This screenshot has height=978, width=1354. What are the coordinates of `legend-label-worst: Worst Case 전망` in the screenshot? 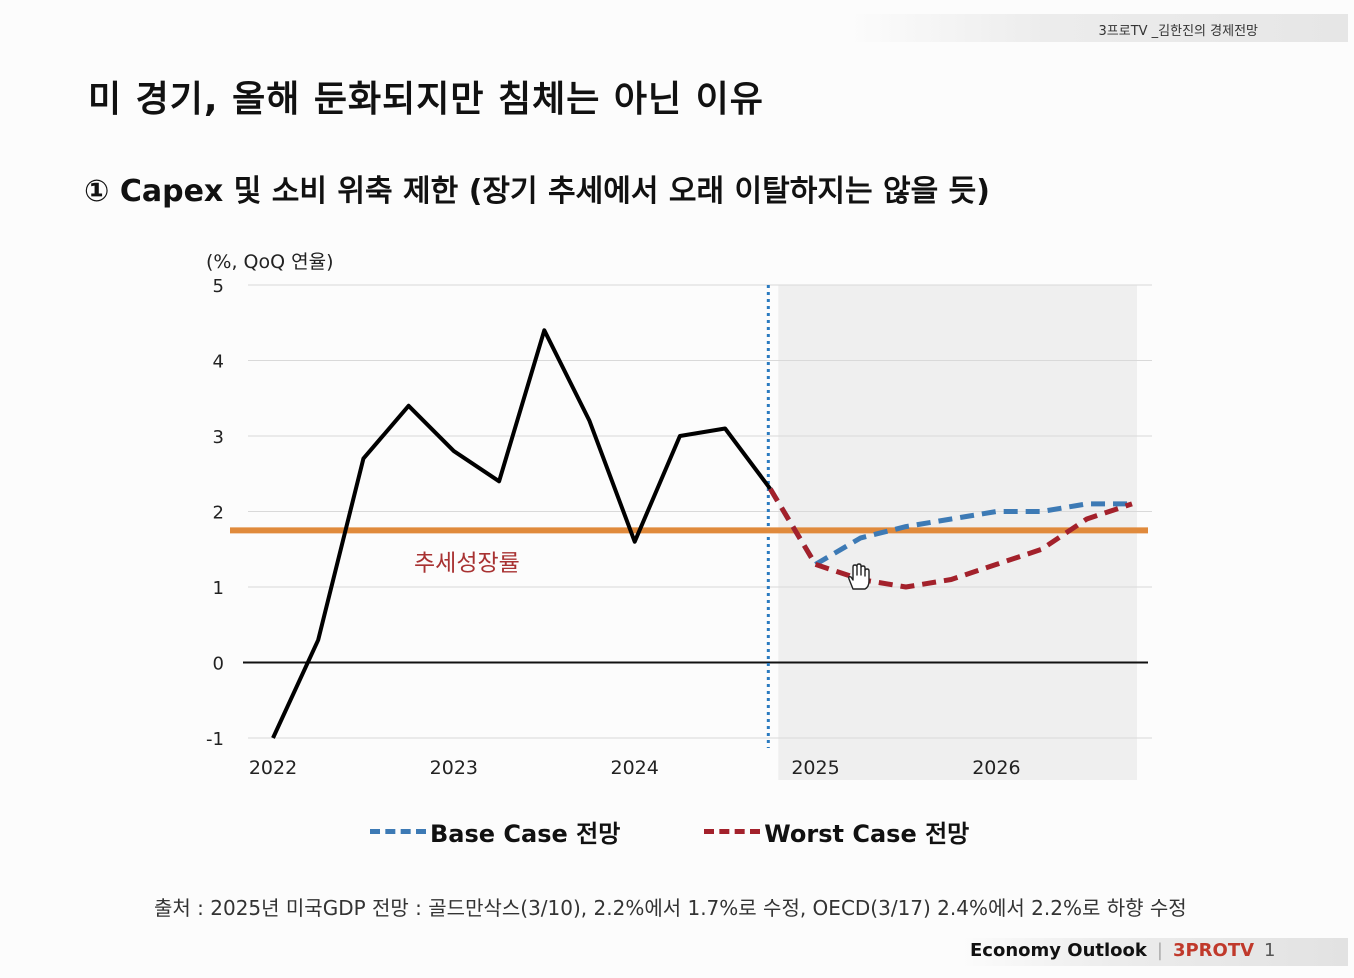 It's located at (867, 833).